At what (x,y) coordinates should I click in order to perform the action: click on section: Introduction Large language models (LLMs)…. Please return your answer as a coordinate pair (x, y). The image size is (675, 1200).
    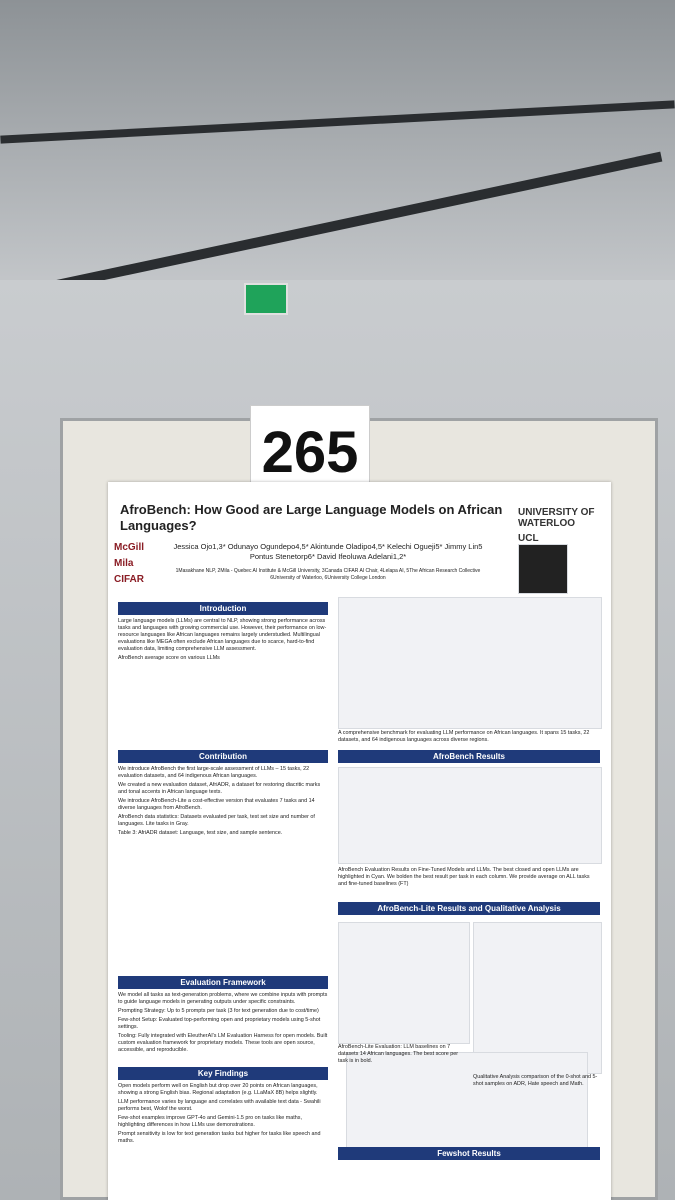
    Looking at the image, I should click on (223, 675).